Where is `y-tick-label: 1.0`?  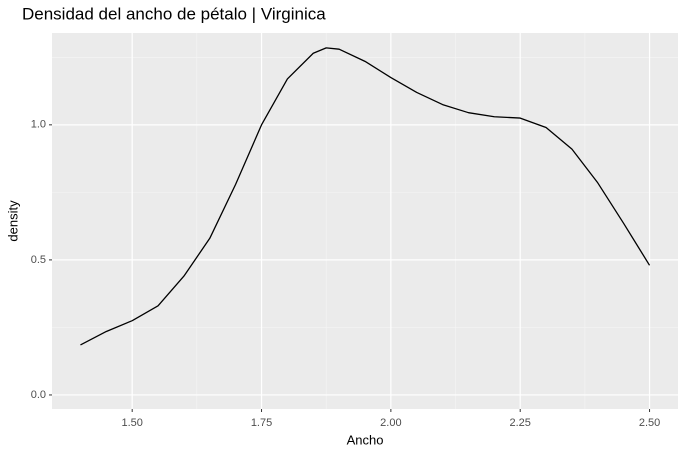 y-tick-label: 1.0 is located at coordinates (38, 125).